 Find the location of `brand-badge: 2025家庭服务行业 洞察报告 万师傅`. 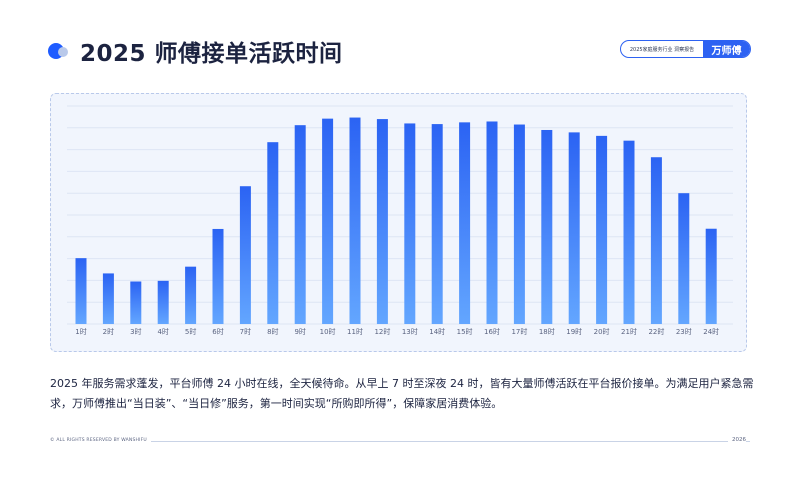

brand-badge: 2025家庭服务行业 洞察报告 万师傅 is located at coordinates (685, 49).